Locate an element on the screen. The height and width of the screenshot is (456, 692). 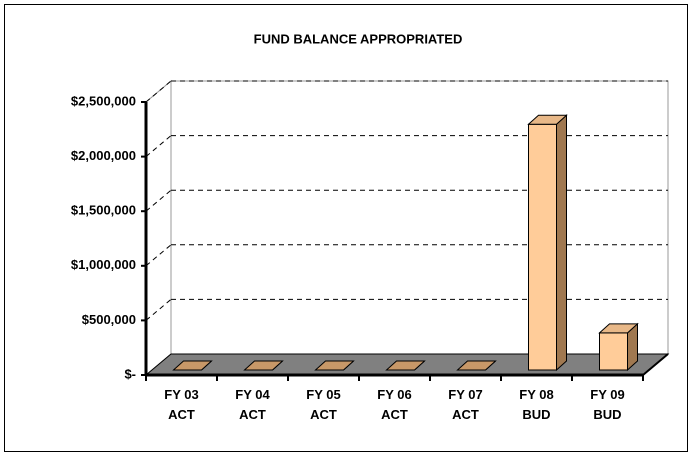
side-wall is located at coordinates (158, 228).